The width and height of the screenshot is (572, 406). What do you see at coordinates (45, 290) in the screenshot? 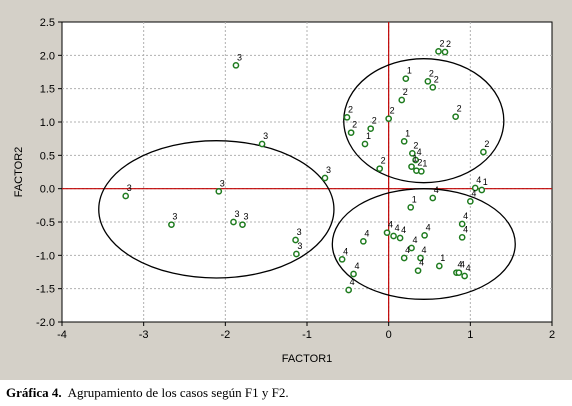
I see `y-tick-label: -1.5` at bounding box center [45, 290].